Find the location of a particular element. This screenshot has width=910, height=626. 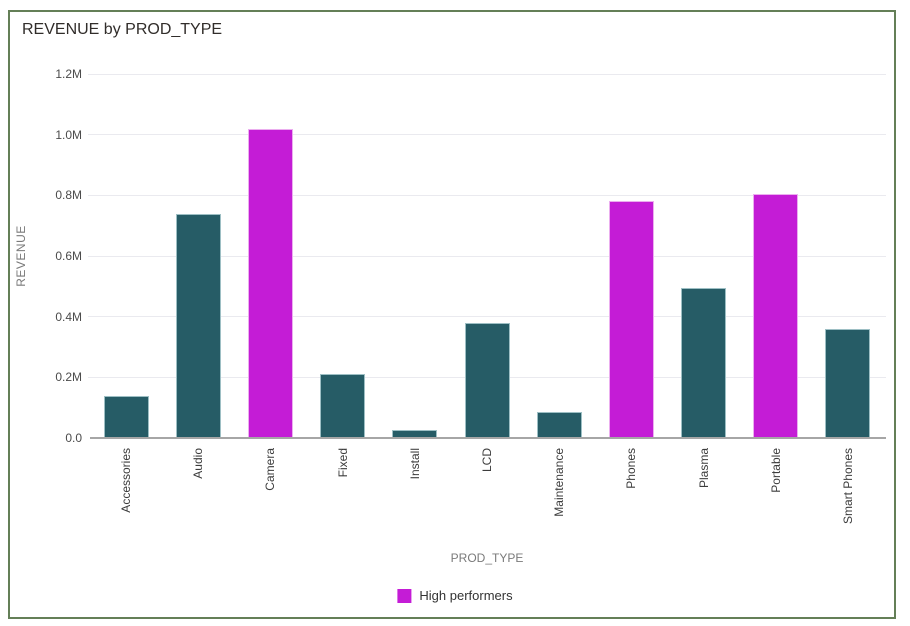

x-category-label-camera: Camera is located at coordinates (270, 469).